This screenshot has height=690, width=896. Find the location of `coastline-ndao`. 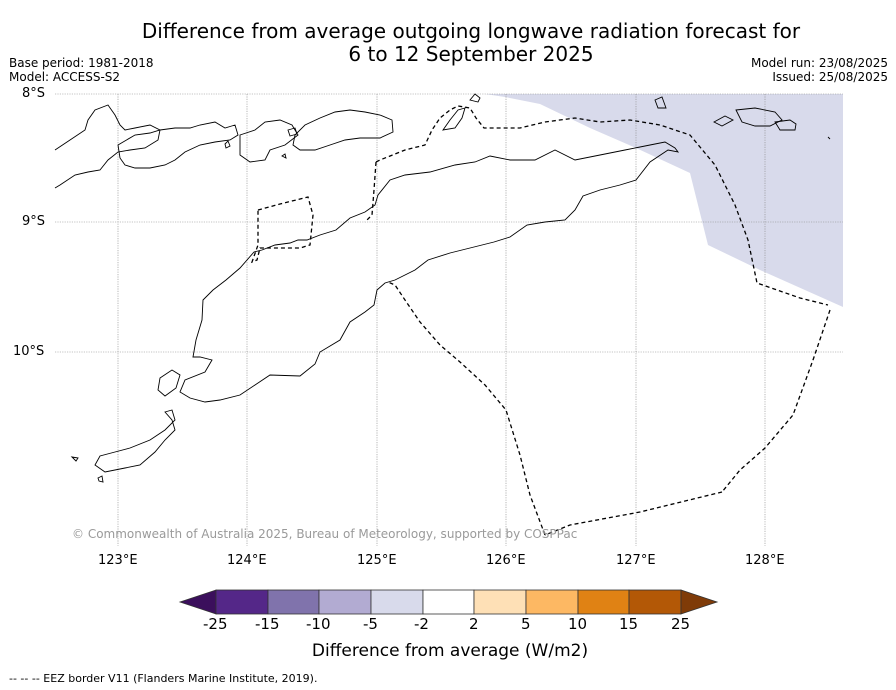

coastline-ndao is located at coordinates (74, 459).